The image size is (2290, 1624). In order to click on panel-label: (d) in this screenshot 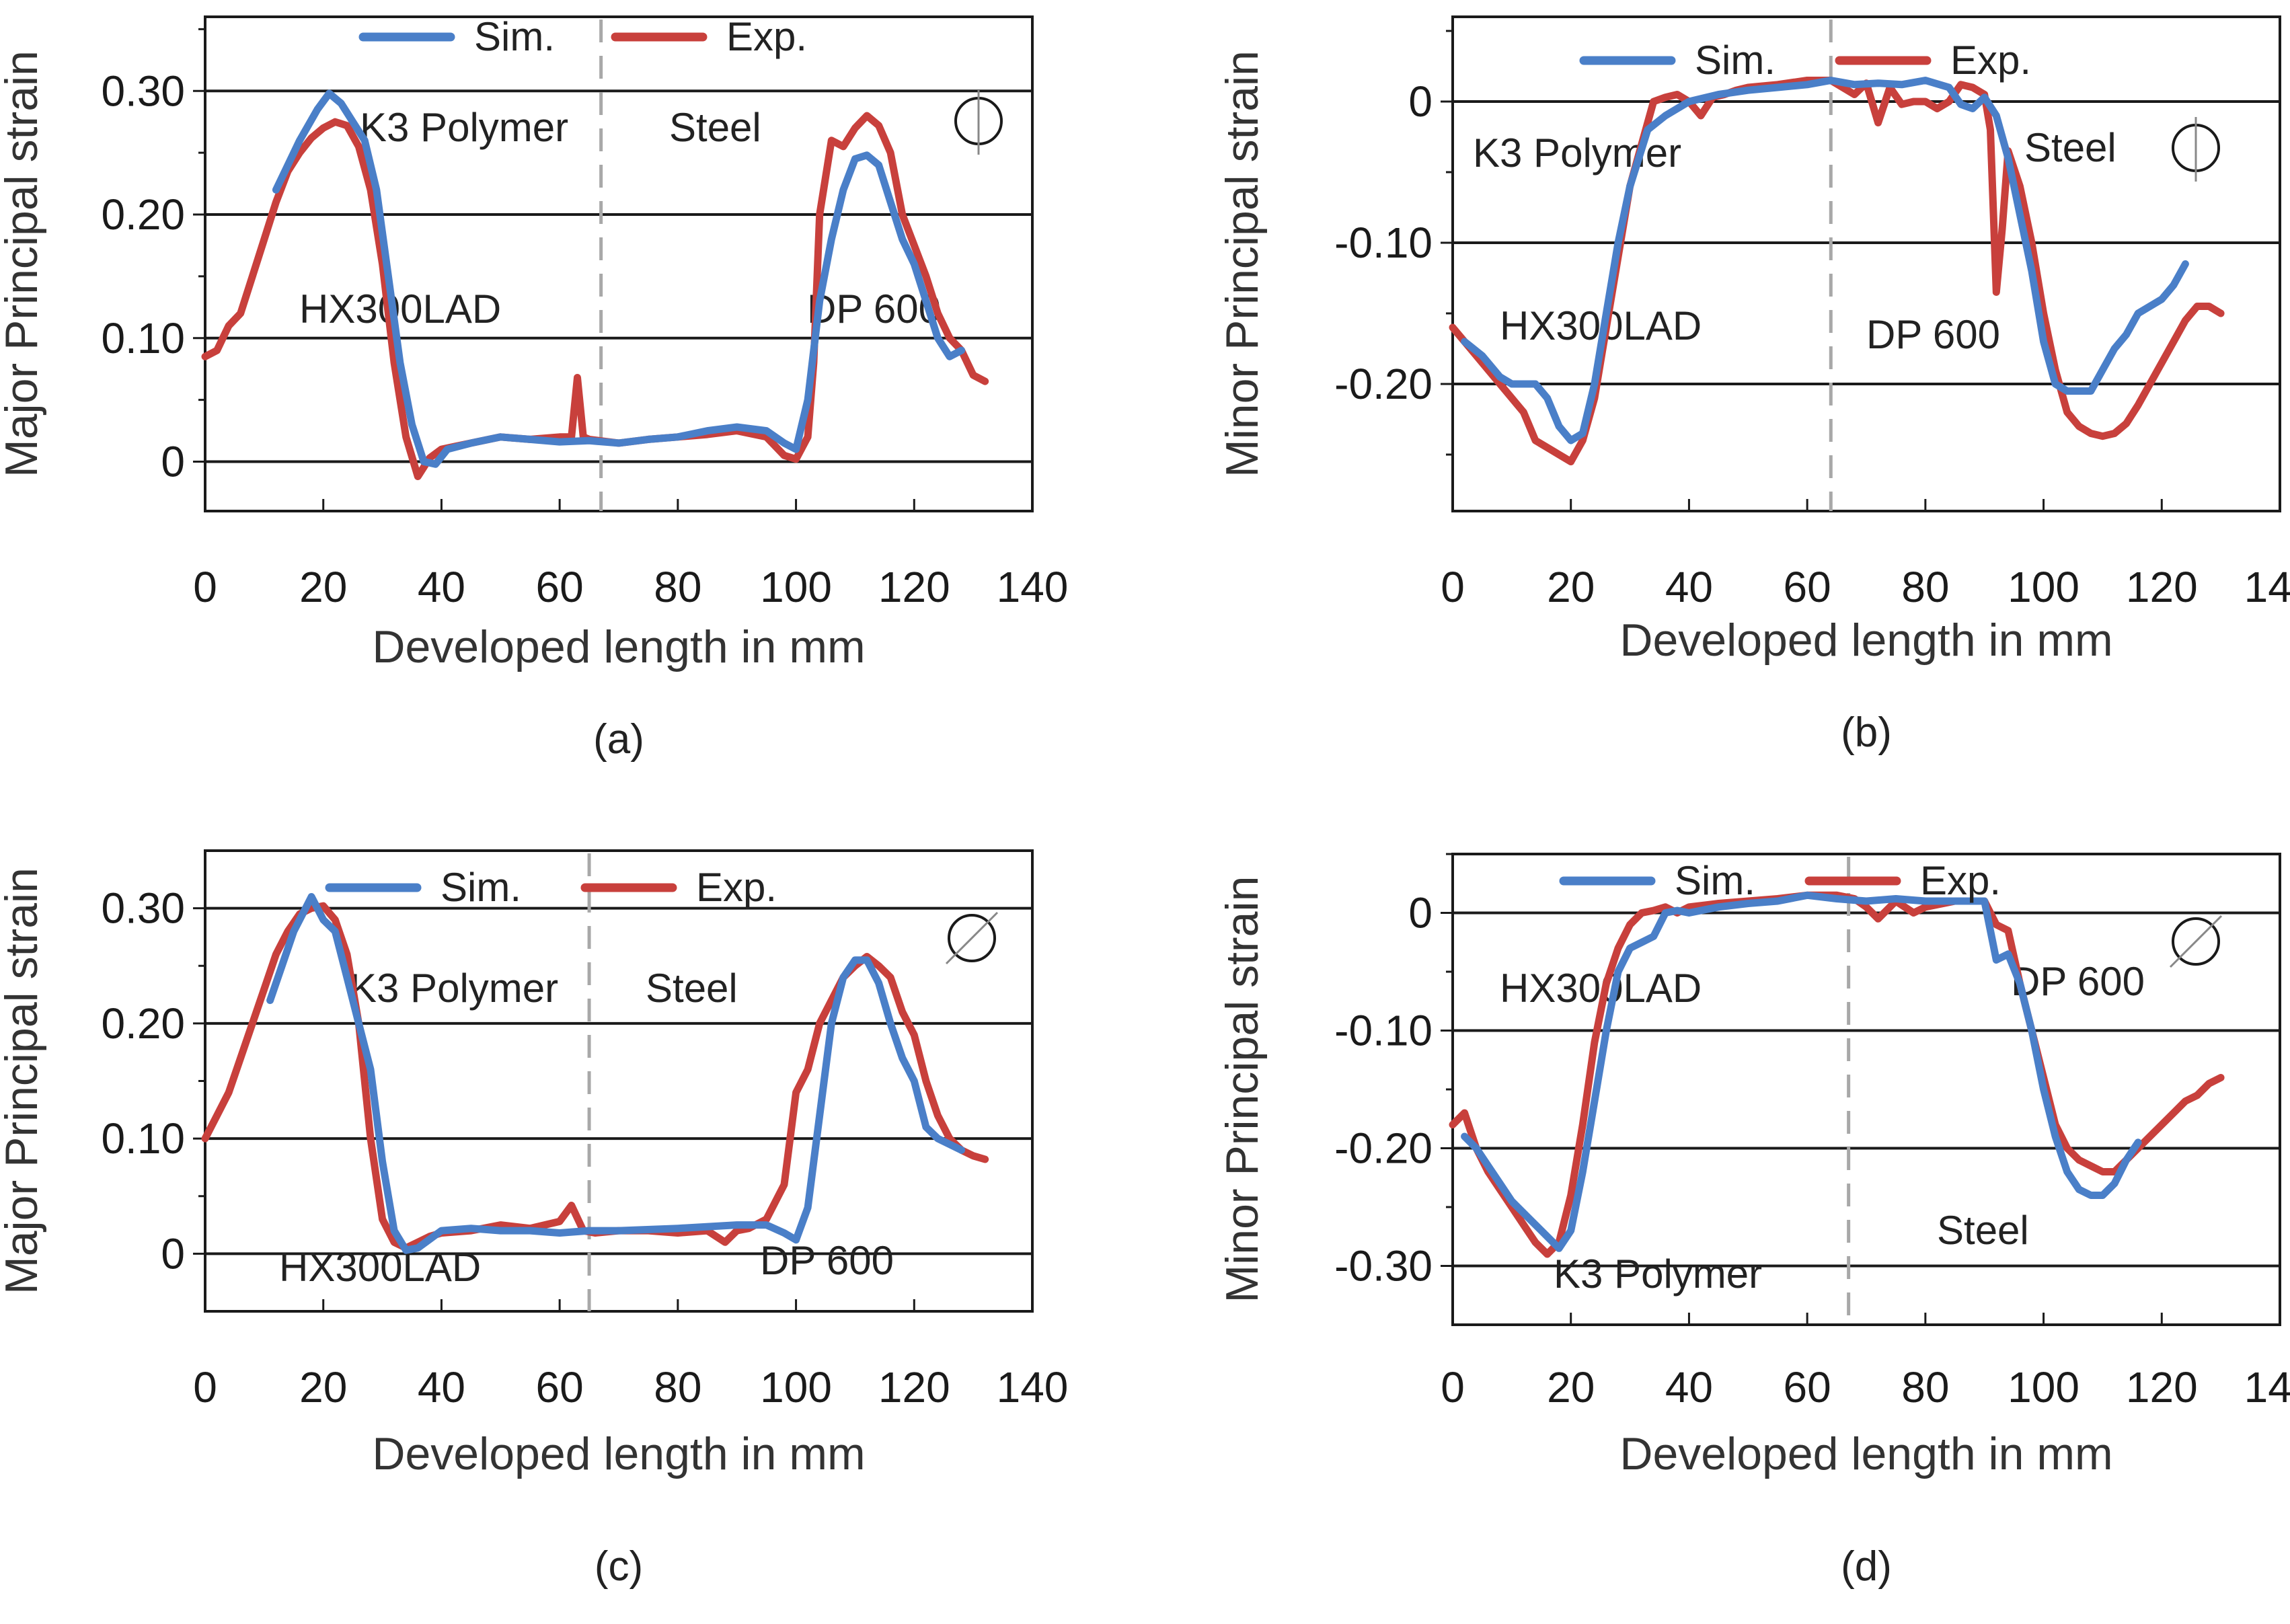, I will do `click(1867, 1566)`.